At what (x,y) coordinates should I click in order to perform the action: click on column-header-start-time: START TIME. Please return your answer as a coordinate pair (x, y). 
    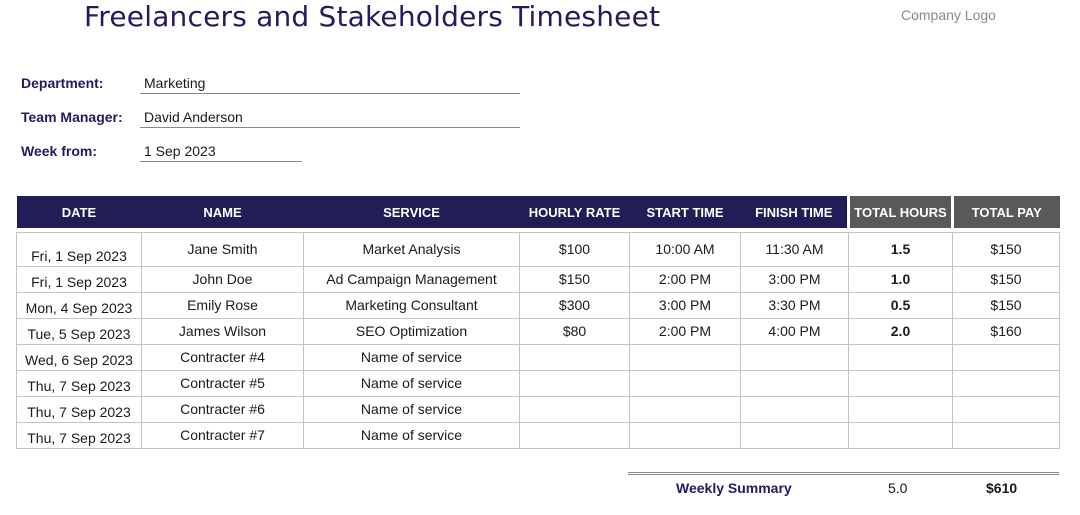
    Looking at the image, I should click on (685, 212).